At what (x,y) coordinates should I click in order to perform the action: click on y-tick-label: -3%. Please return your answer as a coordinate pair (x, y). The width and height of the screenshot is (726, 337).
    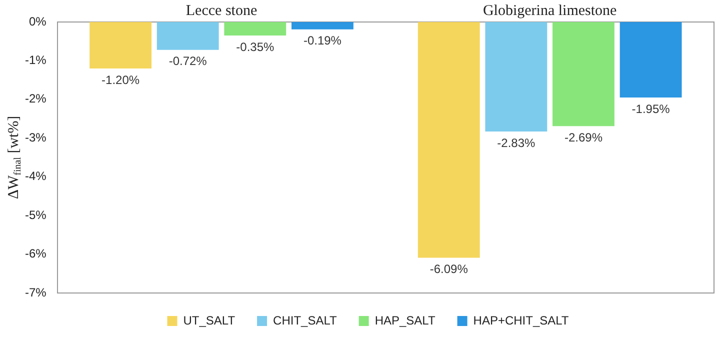
    Looking at the image, I should click on (35, 137).